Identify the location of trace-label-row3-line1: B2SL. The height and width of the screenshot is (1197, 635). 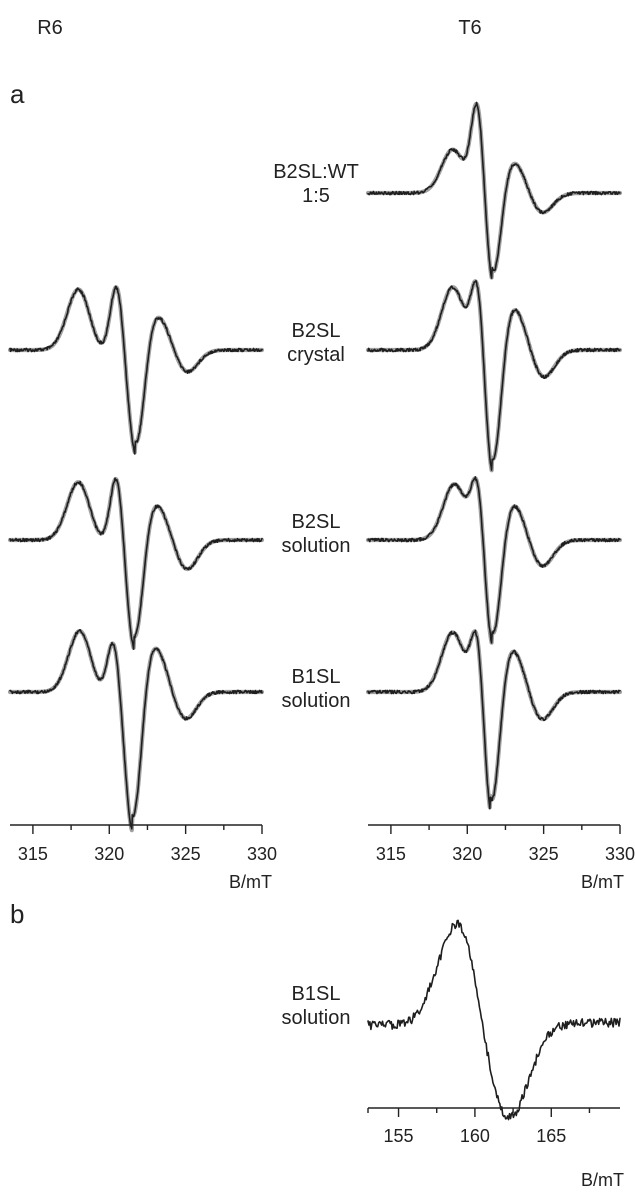
(316, 522).